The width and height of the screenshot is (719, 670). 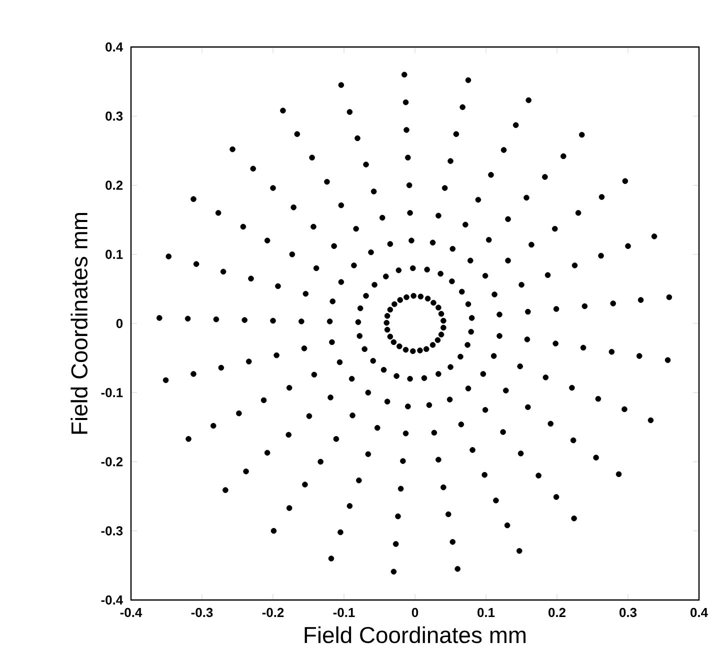 What do you see at coordinates (119, 323) in the screenshot?
I see `y-tick-label: 0` at bounding box center [119, 323].